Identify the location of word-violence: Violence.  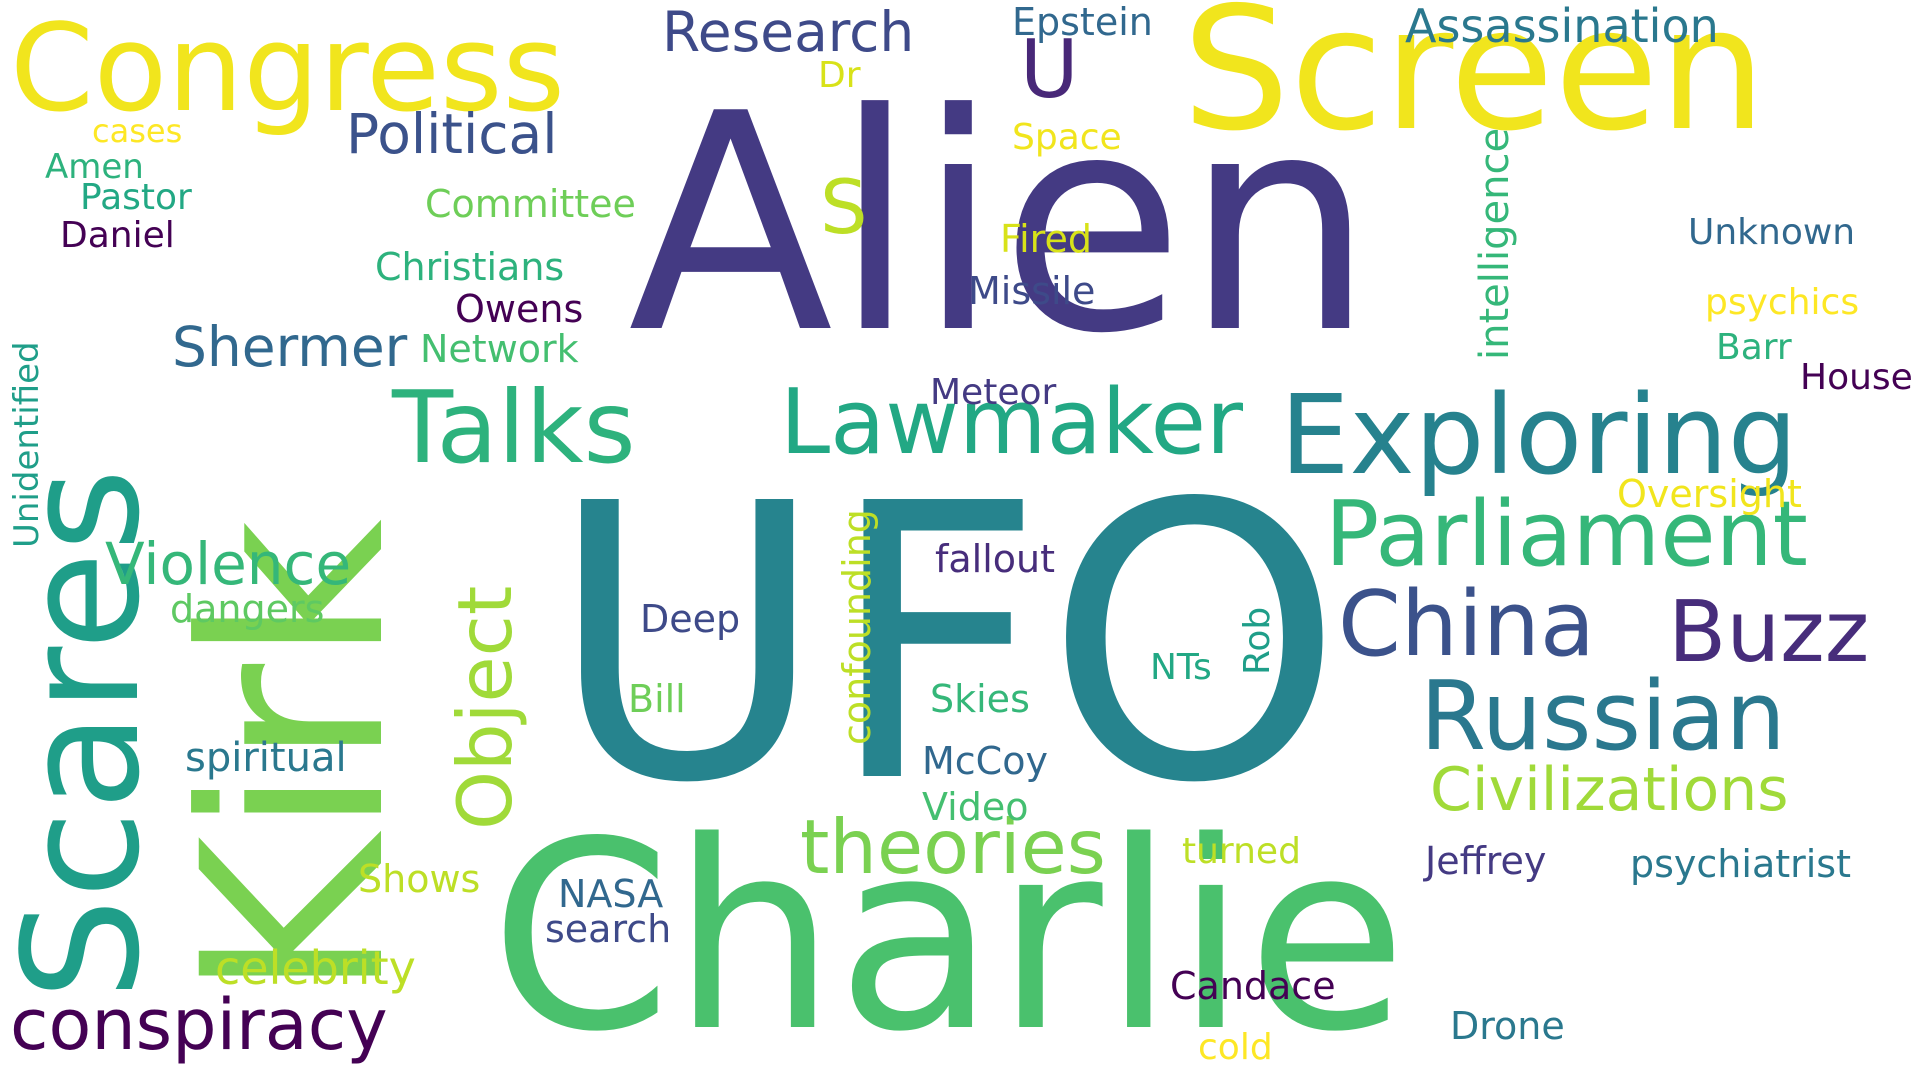
(228, 564).